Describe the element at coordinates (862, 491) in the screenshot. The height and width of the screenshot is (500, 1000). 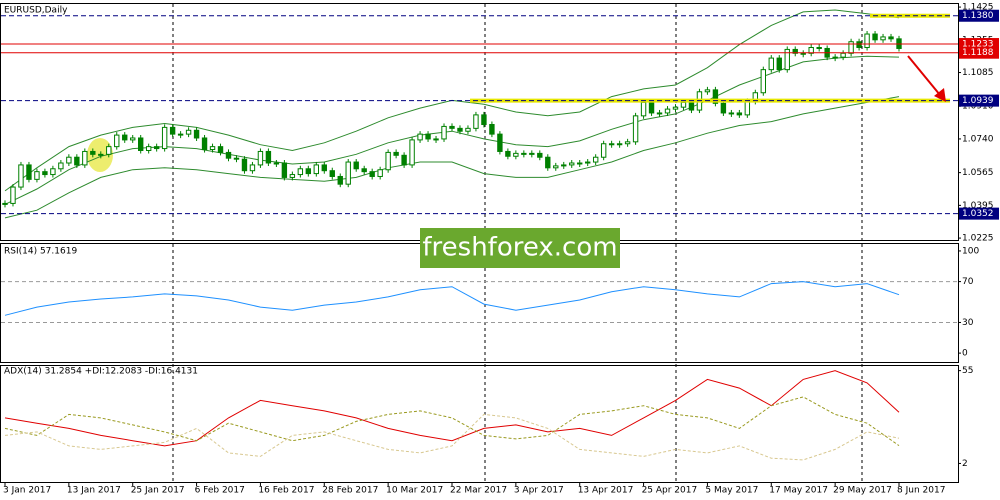
I see `x-tick-label: 29 May 2017` at that location.